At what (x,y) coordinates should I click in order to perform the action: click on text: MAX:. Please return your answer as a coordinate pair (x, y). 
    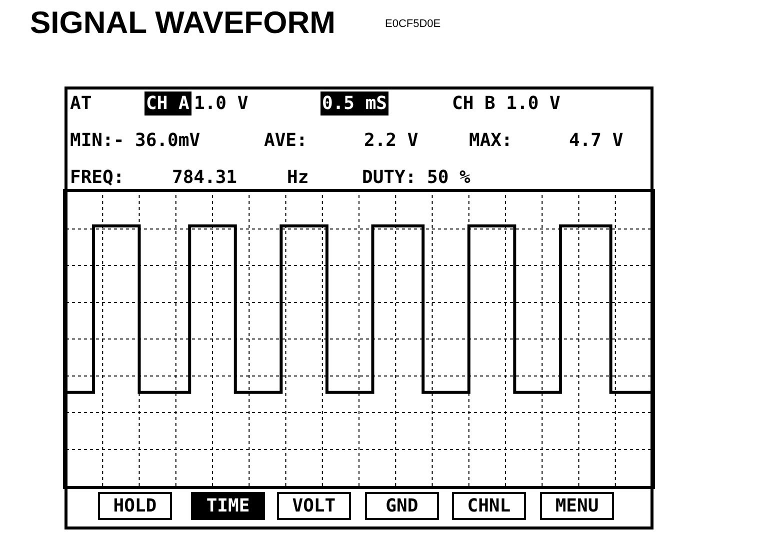
    Looking at the image, I should click on (490, 140).